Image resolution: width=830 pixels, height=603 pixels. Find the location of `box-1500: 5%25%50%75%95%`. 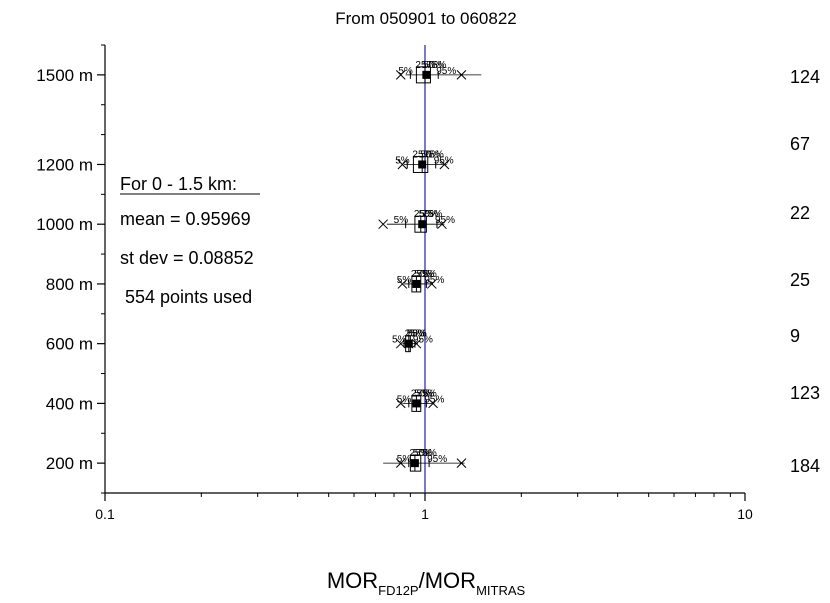

box-1500: 5%25%50%75%95% is located at coordinates (438, 72).